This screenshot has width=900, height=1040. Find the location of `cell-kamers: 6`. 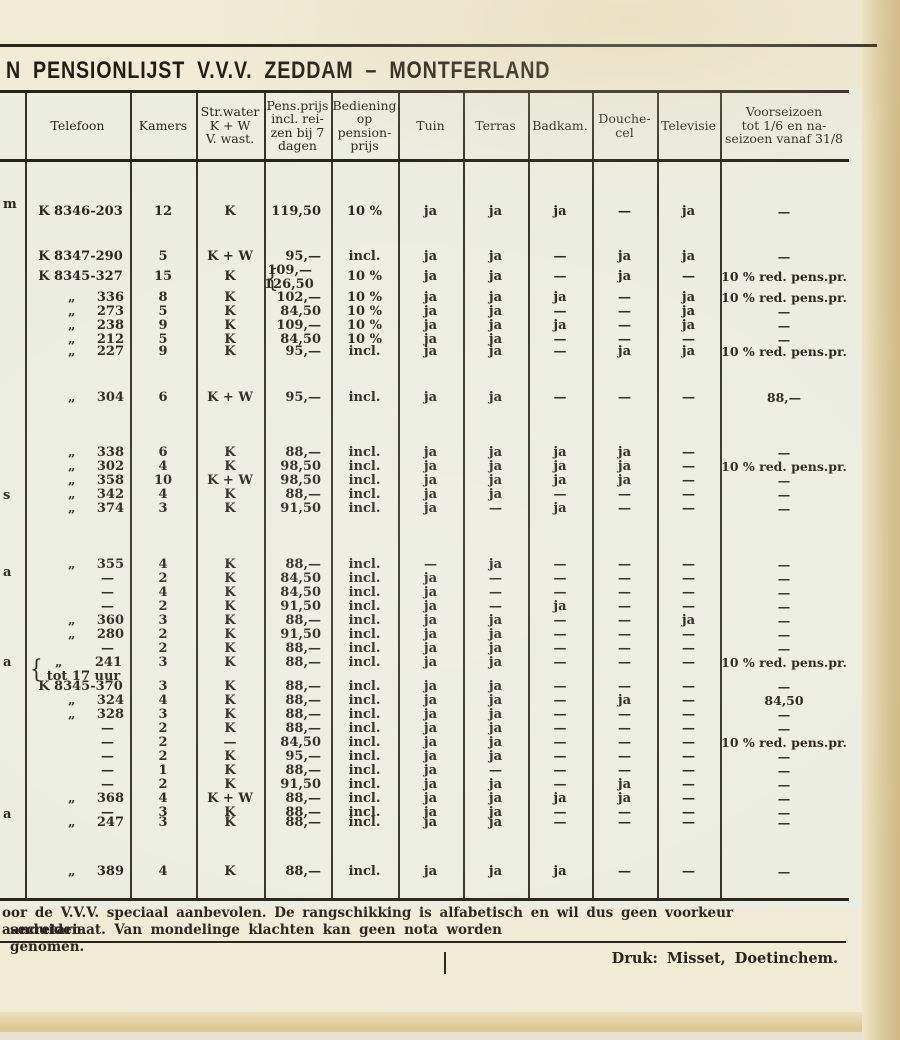

cell-kamers: 6 is located at coordinates (163, 397).